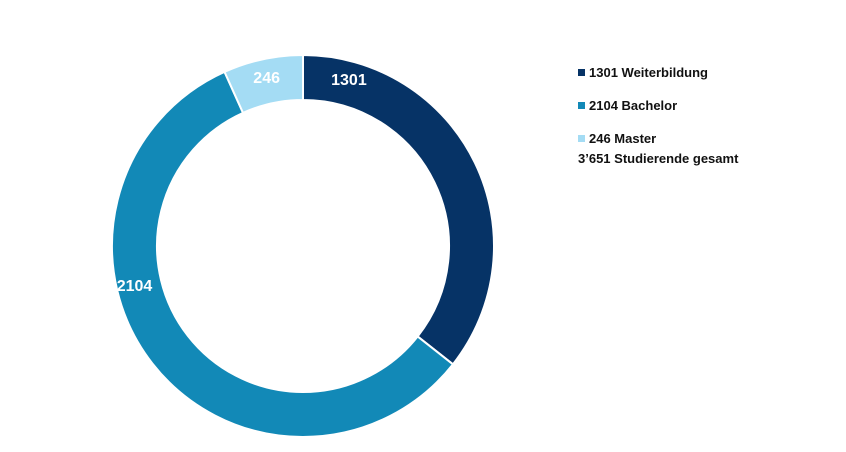 The width and height of the screenshot is (846, 452). I want to click on donut-slice-master, so click(263, 84).